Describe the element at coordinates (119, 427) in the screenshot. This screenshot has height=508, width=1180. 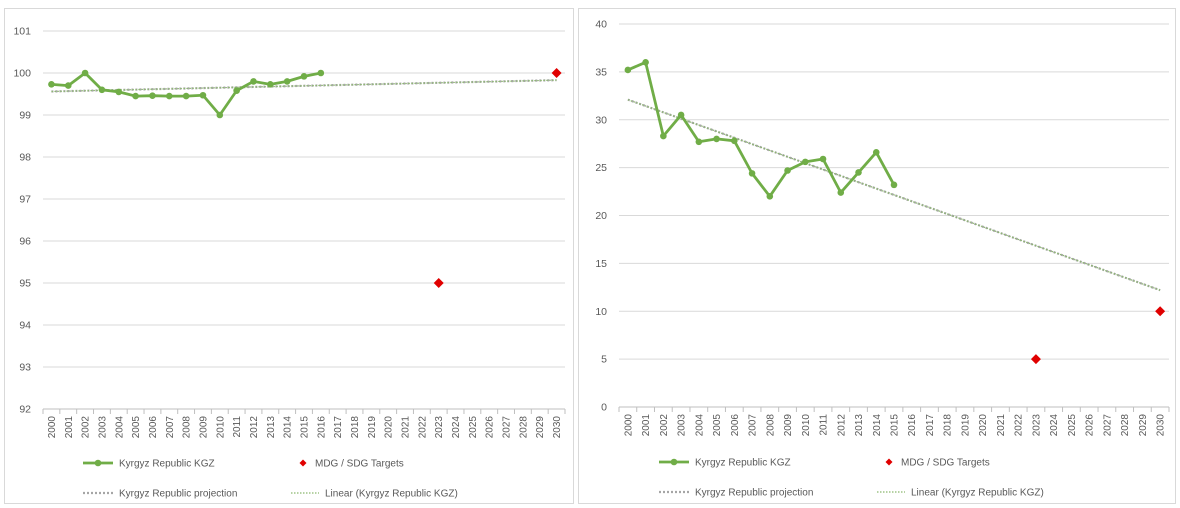
I see `x-tick-label: 2004` at that location.